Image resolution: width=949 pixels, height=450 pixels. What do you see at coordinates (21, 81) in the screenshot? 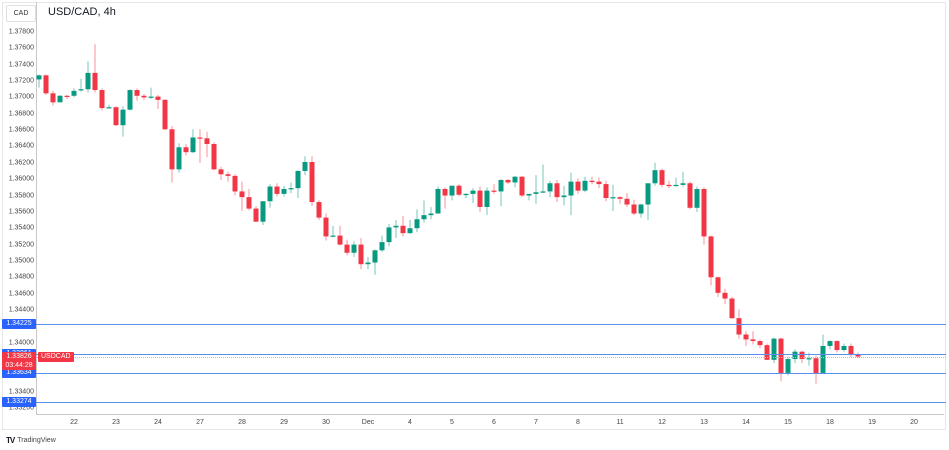
I see `price-tick-label: 1.37200` at bounding box center [21, 81].